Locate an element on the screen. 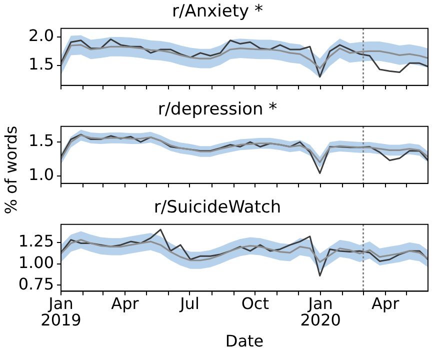 The height and width of the screenshot is (352, 435). x-tick-label: Jan 2020 is located at coordinates (320, 312).